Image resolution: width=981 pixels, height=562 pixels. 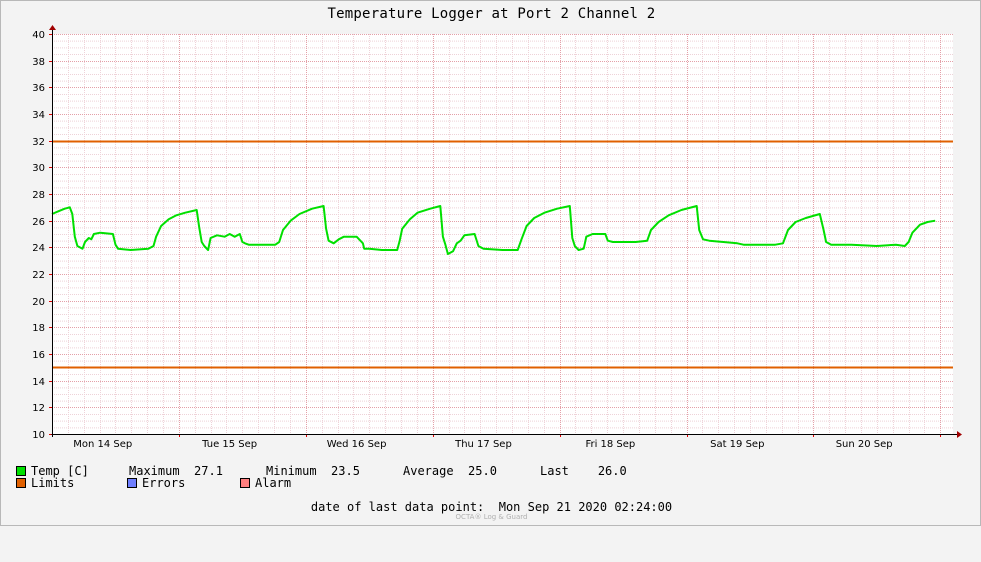 I want to click on last-data-point-value: Mon Sep 21 2020 02:24:00, so click(x=585, y=507).